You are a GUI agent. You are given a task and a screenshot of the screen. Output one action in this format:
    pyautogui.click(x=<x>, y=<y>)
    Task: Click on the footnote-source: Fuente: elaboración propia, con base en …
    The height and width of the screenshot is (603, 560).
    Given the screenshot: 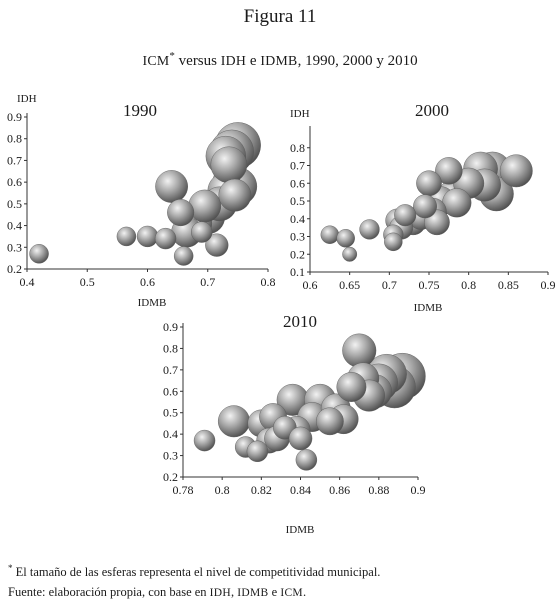 What is the action you would take?
    pyautogui.click(x=194, y=592)
    